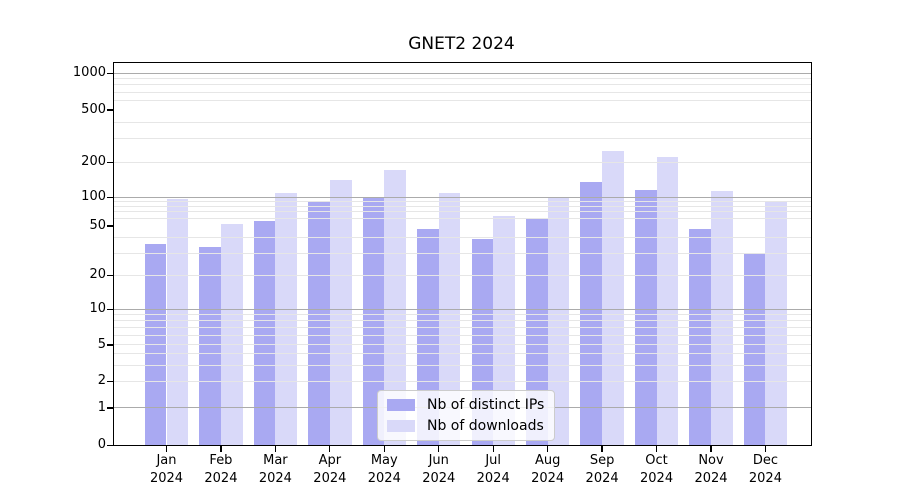 The width and height of the screenshot is (900, 500). Describe the element at coordinates (548, 469) in the screenshot. I see `x-tick-label-aug: Aug 2024` at that location.